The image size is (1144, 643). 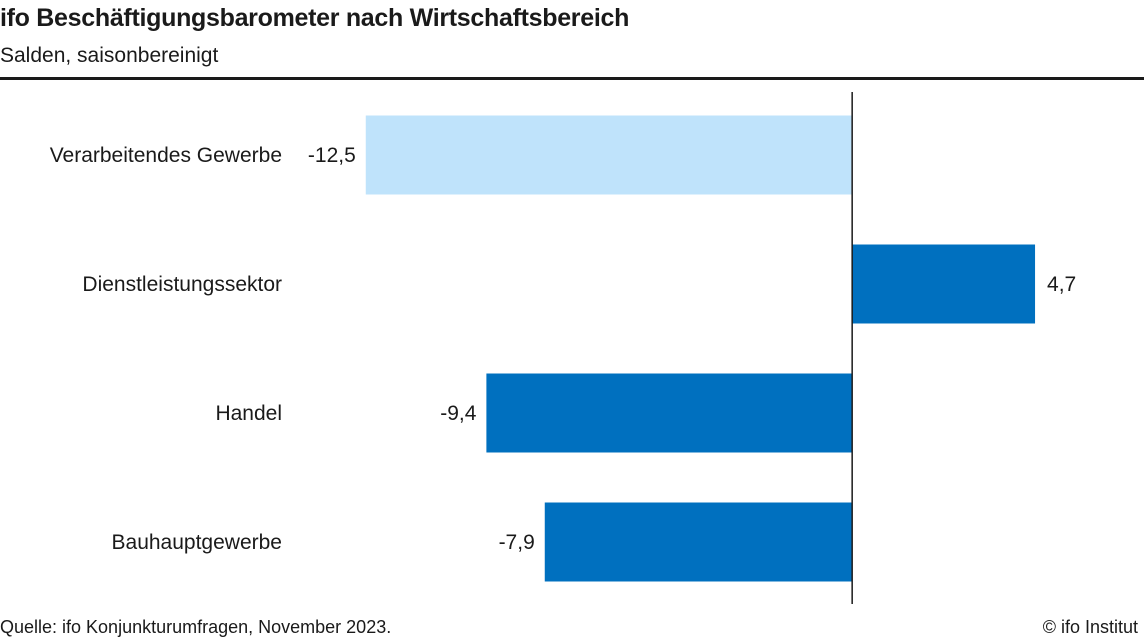 I want to click on category-label-1: Dienstleistungssektor, so click(x=182, y=284).